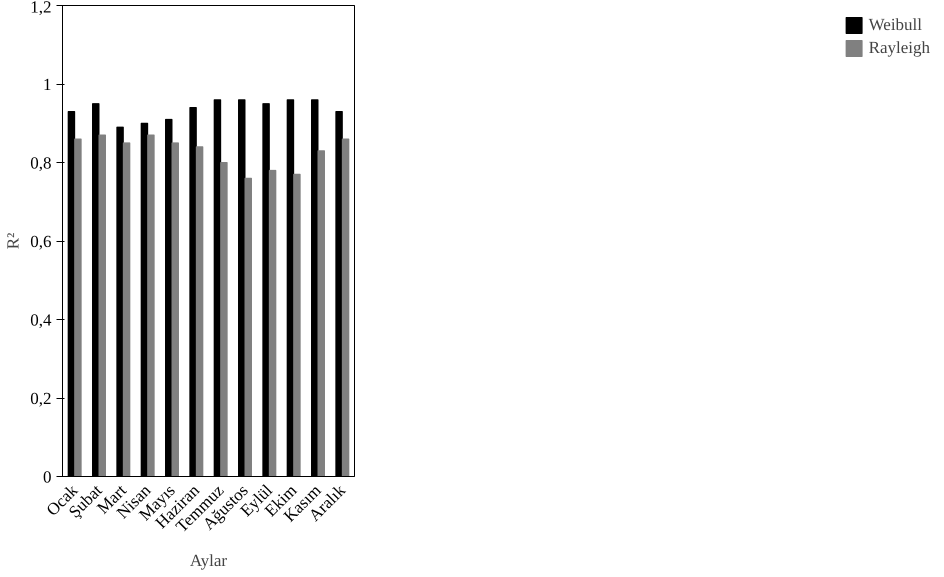 The image size is (944, 577). What do you see at coordinates (12, 241) in the screenshot?
I see `y-axis-title: R²` at bounding box center [12, 241].